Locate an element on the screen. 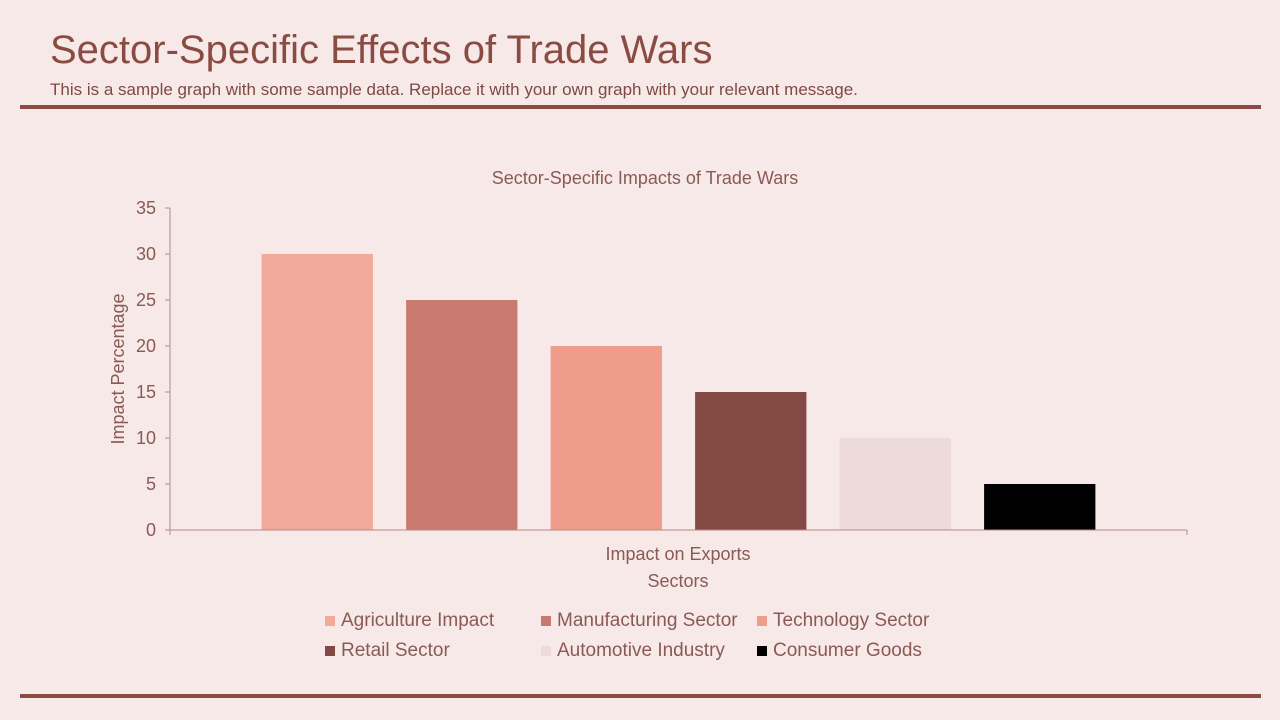 This screenshot has height=720, width=1280. legend-item: Manufacturing Sector is located at coordinates (649, 621).